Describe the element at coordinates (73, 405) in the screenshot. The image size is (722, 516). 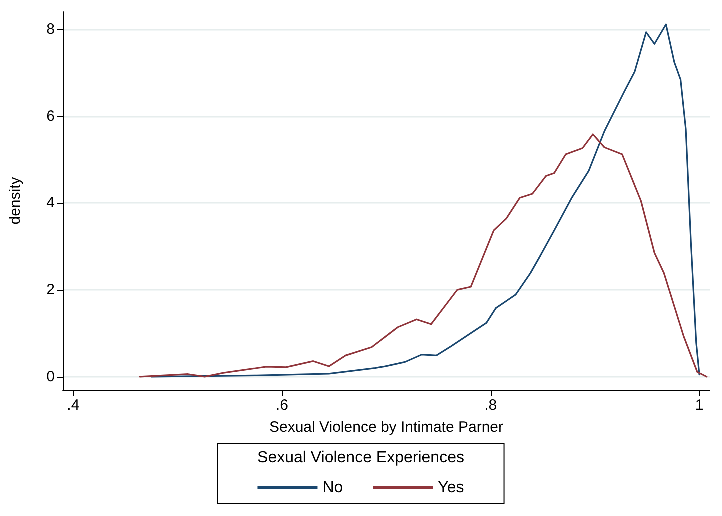
I see `x-tick-label: .4` at that location.